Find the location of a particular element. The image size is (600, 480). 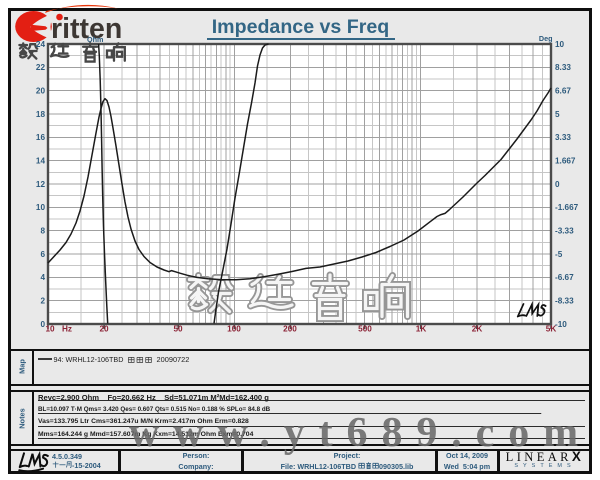

svg-text: Deg is located at coordinates (546, 38).